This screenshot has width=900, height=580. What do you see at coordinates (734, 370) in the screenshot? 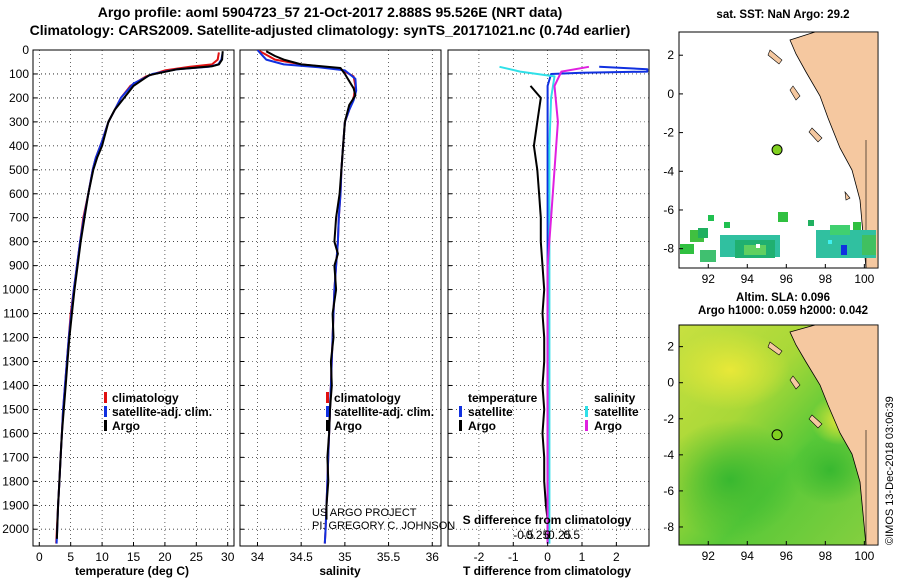
I see `sla-anomaly-high` at bounding box center [734, 370].